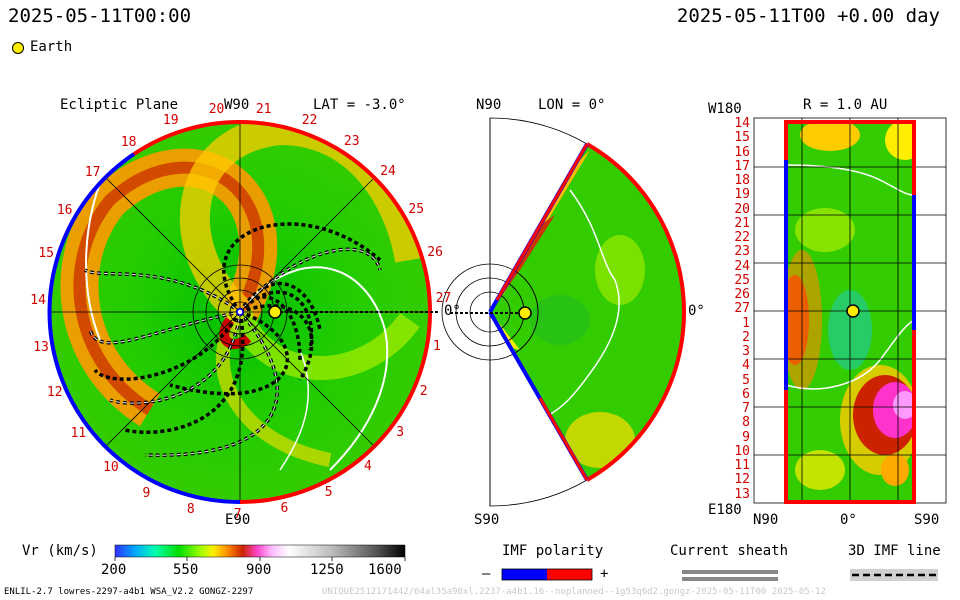  Describe the element at coordinates (848, 520) in the screenshot. I see `latlon-tick-0: 0°` at that location.